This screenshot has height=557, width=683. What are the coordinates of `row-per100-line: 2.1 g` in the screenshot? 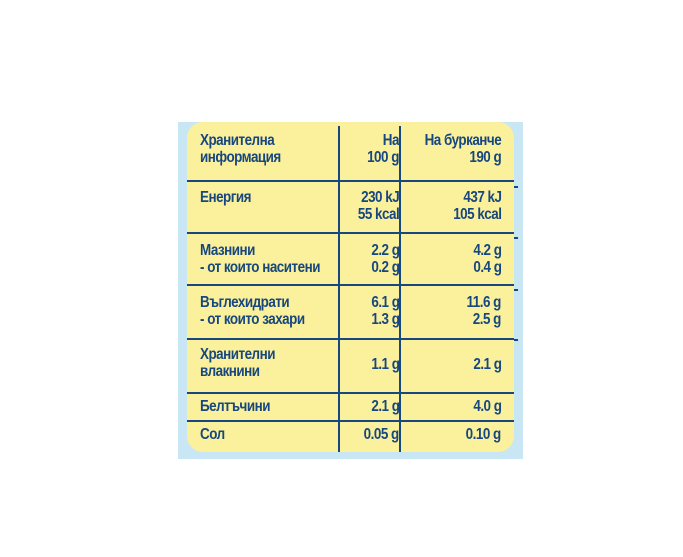 It's located at (385, 406).